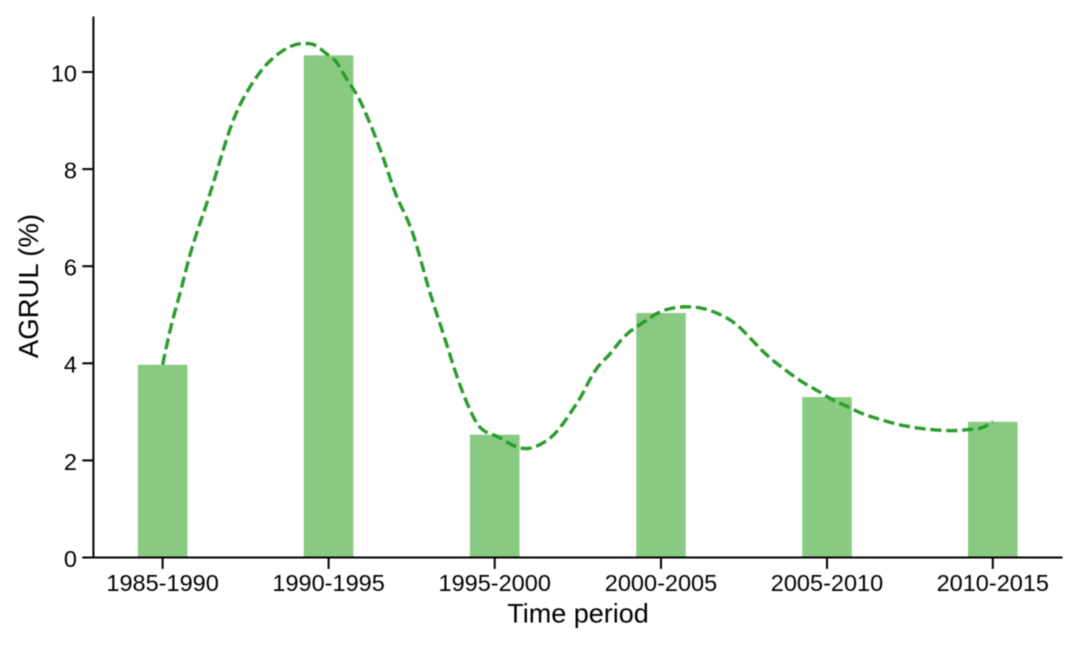 The image size is (1080, 646). I want to click on svg-text: 1990-1995, so click(328, 583).